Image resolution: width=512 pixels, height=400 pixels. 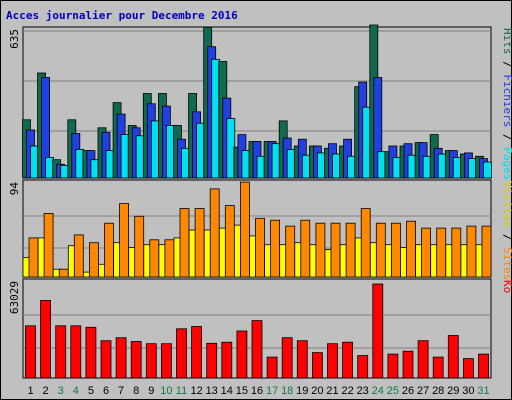 I want to click on chart-title: Acces journalier pour Decembre 2016, so click(x=122, y=15).